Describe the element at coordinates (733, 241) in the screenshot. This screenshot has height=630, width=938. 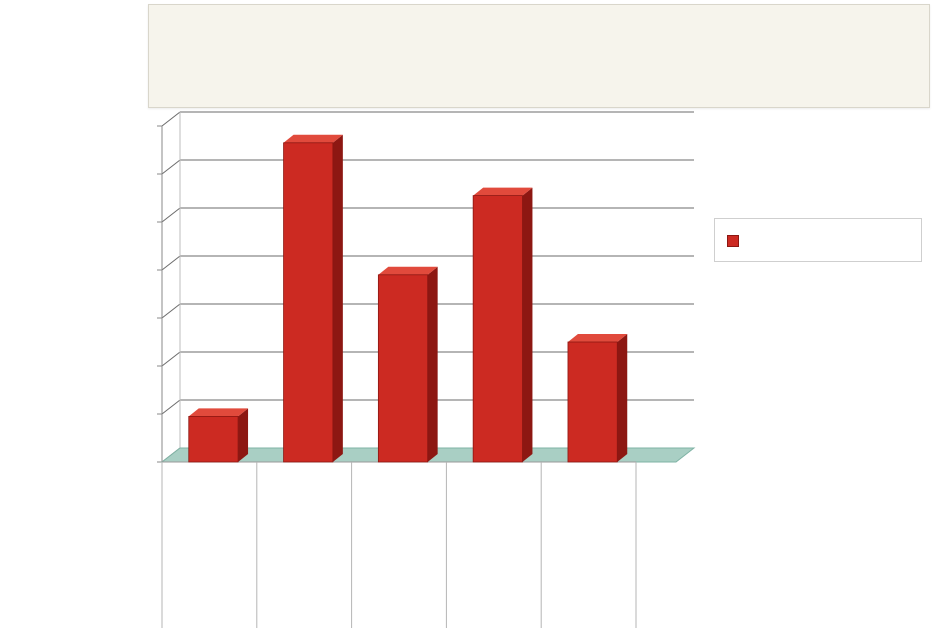
I see `legend-swatch` at that location.